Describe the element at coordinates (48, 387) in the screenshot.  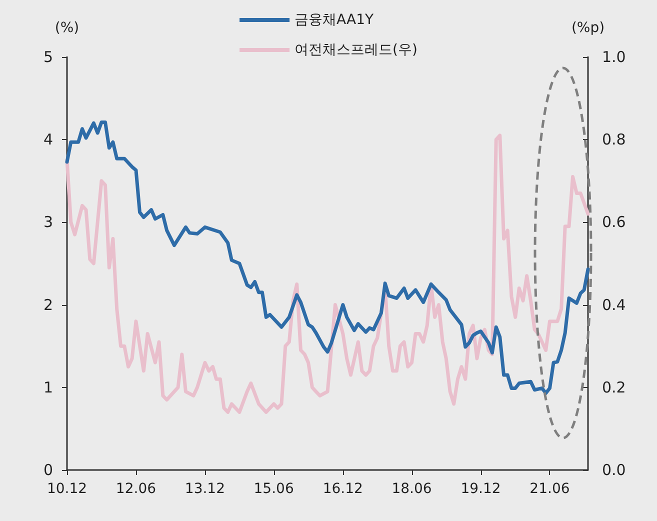
I see `y-tick-label: 1` at that location.